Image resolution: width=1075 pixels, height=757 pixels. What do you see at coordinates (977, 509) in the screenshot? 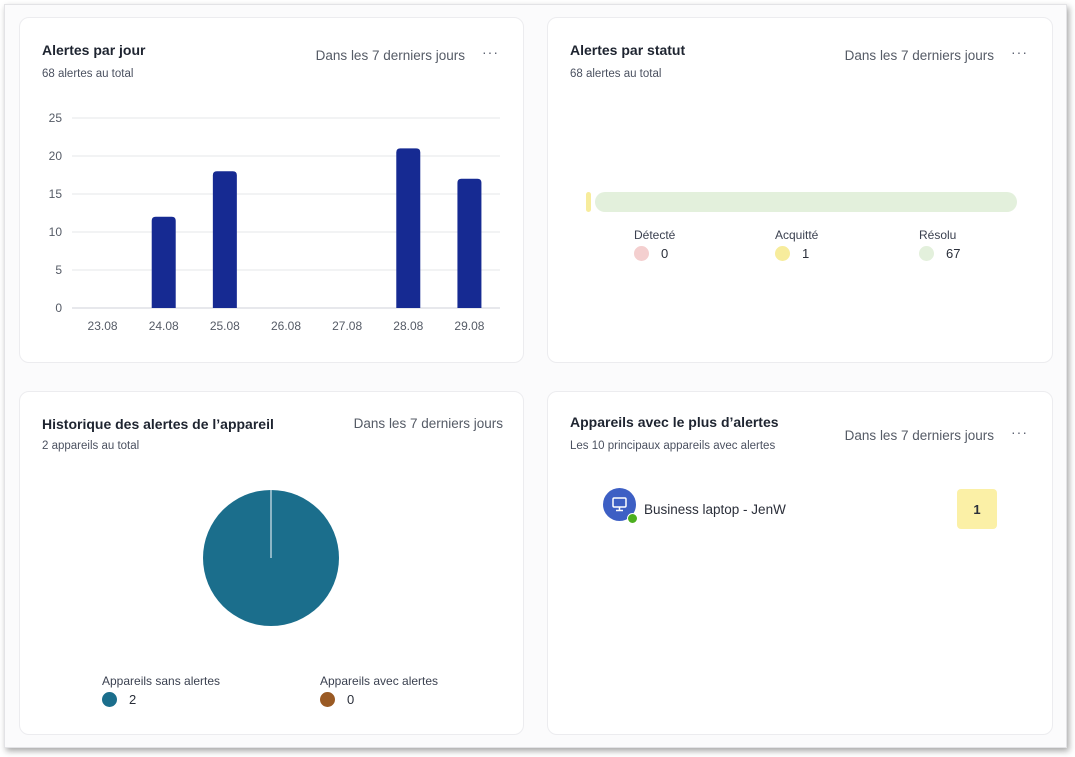
I see `device-alert-count: 1` at bounding box center [977, 509].